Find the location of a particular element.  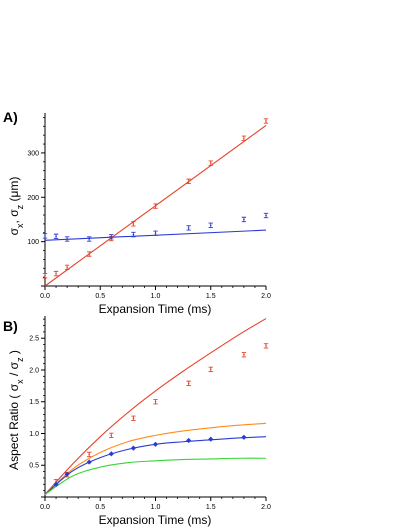

panel-b-y-tick-label: 2.5 is located at coordinates (34, 339).